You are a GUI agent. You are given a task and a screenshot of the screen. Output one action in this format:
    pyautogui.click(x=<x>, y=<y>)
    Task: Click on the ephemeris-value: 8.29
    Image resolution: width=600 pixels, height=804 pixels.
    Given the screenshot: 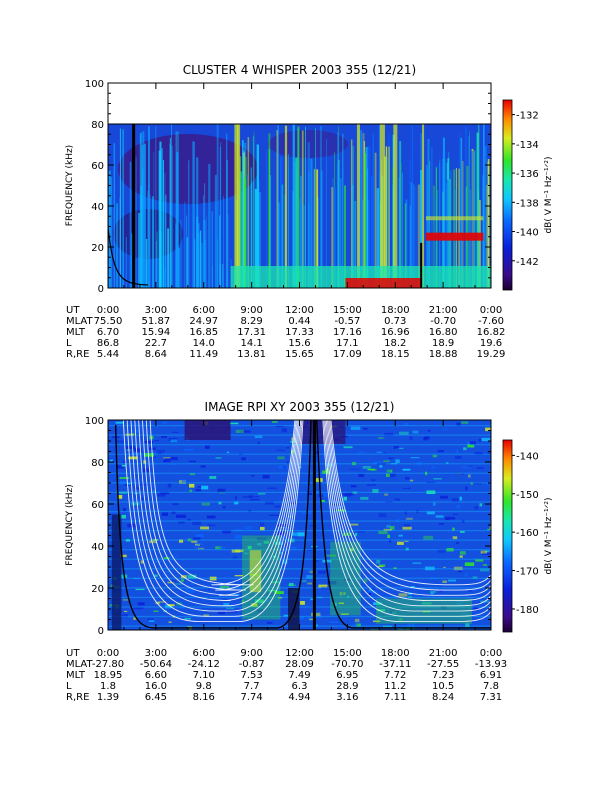 What is the action you would take?
    pyautogui.click(x=251, y=321)
    